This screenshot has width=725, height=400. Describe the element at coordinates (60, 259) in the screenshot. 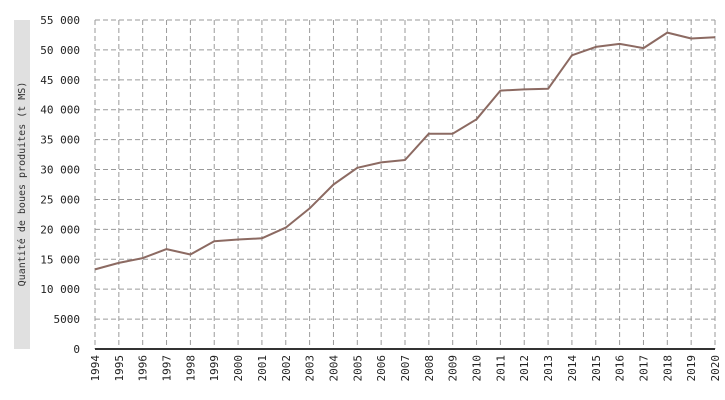

I see `y-tick-label: 15 000` at that location.